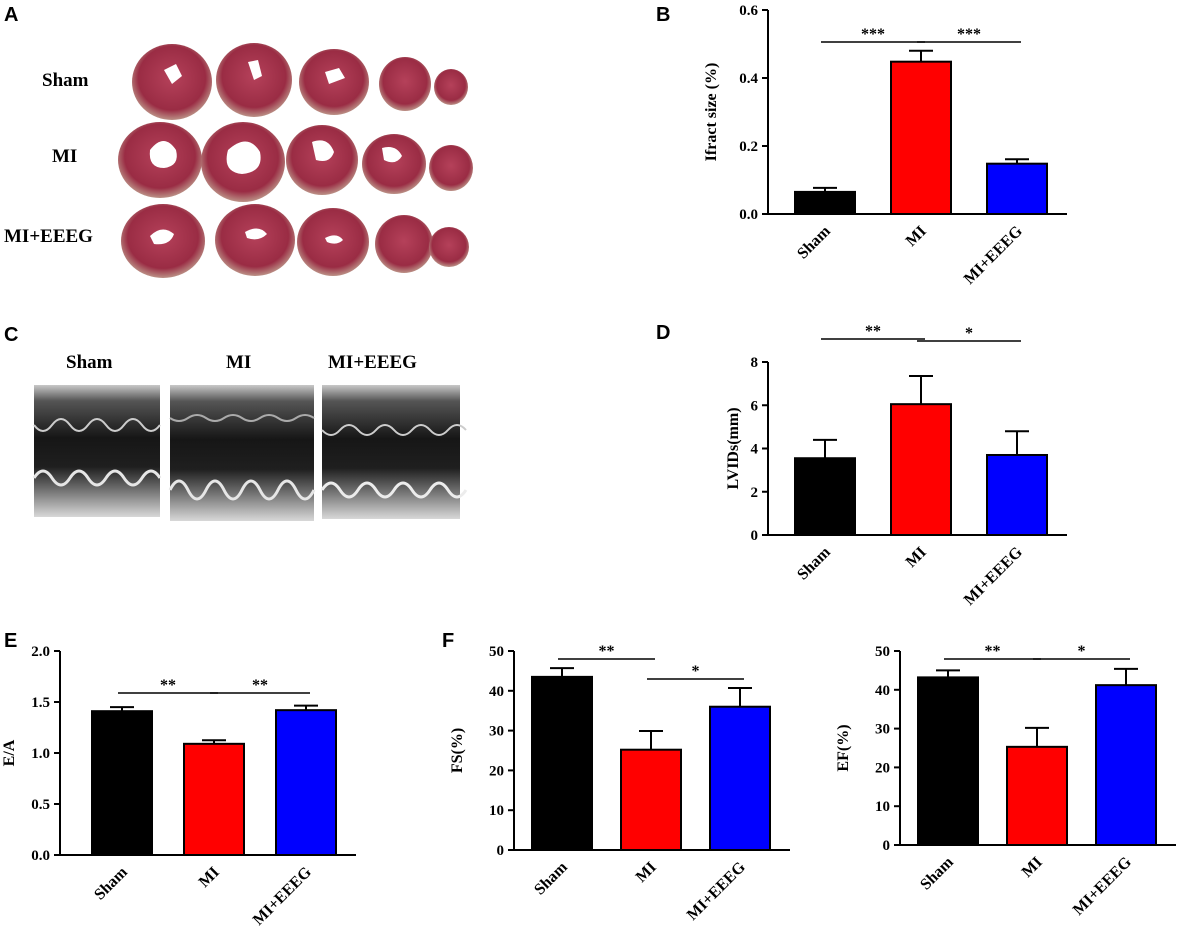 This screenshot has height=944, width=1200. What do you see at coordinates (239, 362) in the screenshot?
I see `echo-label-mi: MI` at bounding box center [239, 362].